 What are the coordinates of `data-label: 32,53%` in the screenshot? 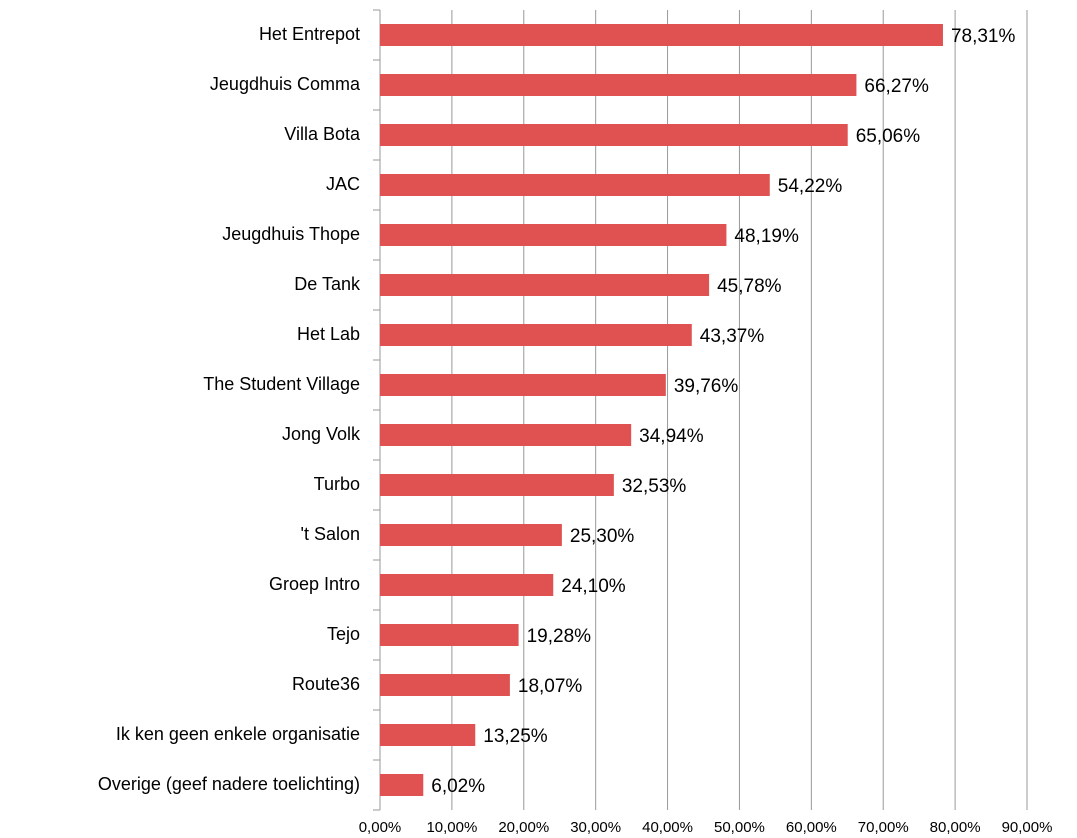 It's located at (654, 486).